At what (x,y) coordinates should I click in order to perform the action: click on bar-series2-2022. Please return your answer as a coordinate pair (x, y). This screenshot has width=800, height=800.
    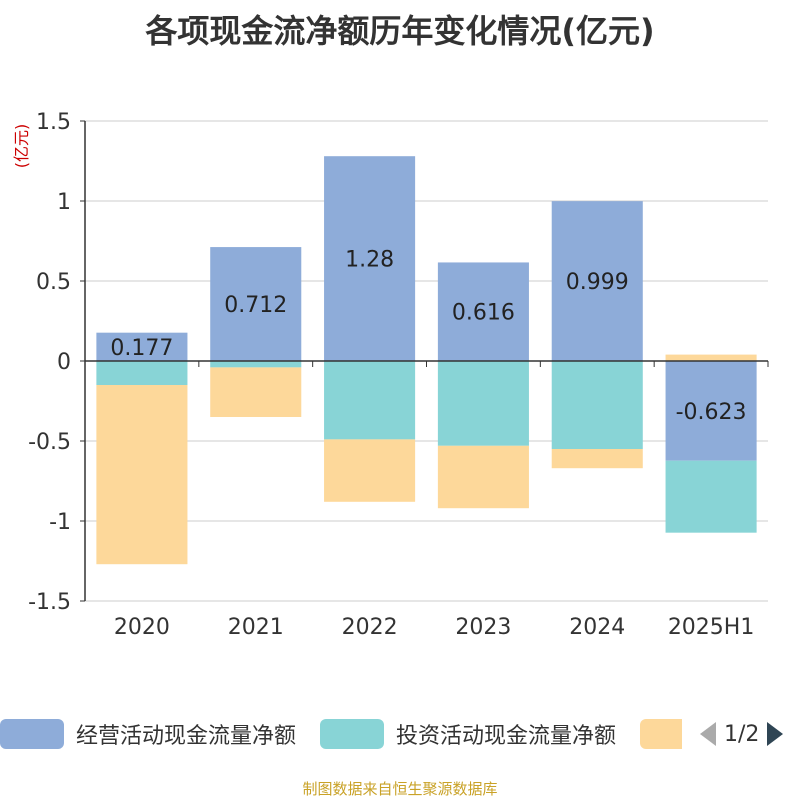
    Looking at the image, I should click on (370, 400).